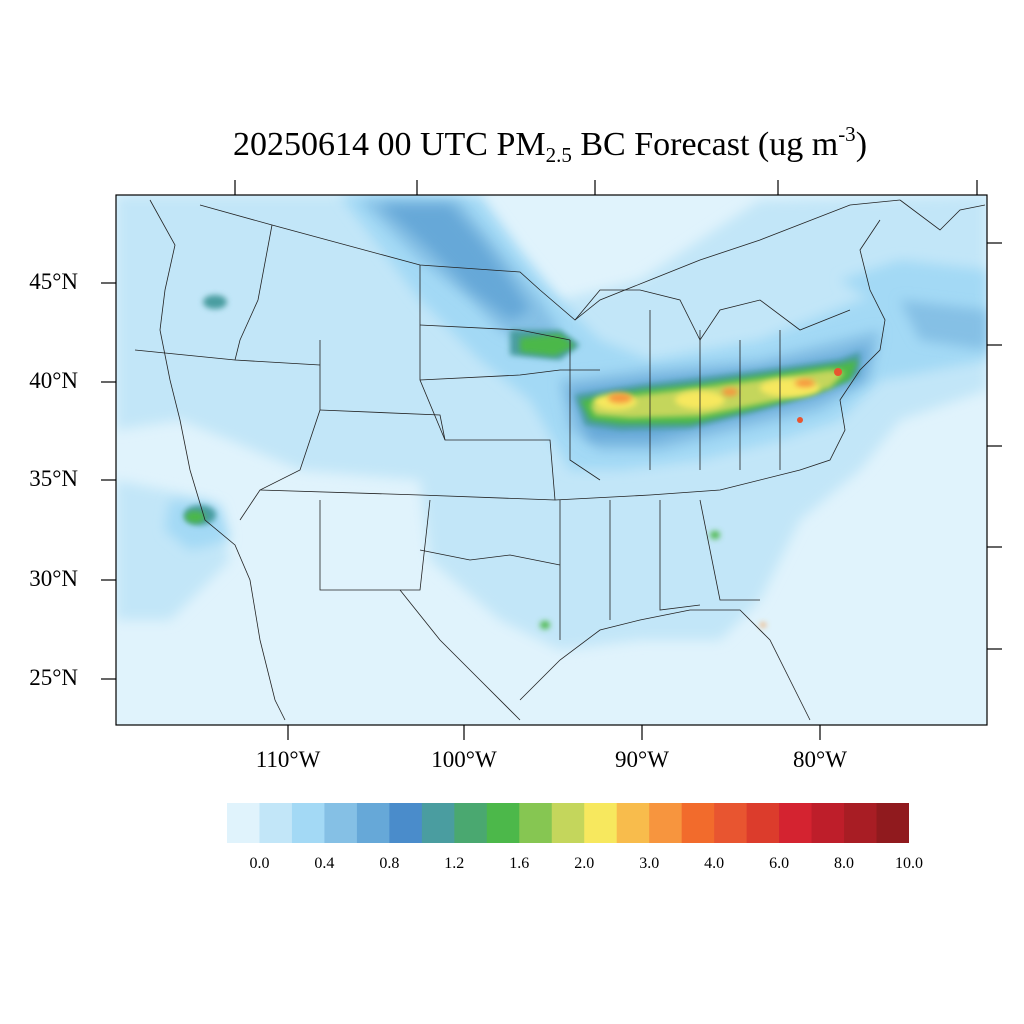 The height and width of the screenshot is (1024, 1024). I want to click on title-subscript: 2.5, so click(558, 155).